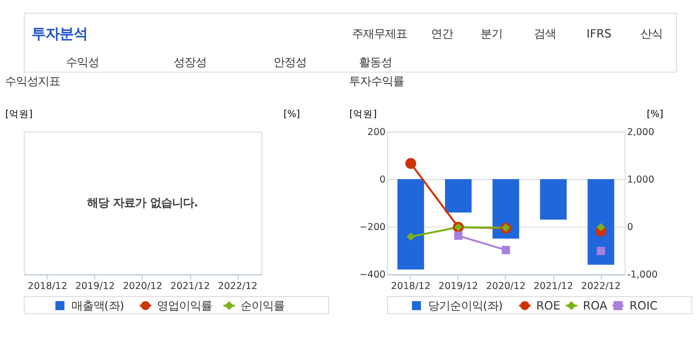  Describe the element at coordinates (640, 132) in the screenshot. I see `y2-tick-label: 2,000` at that location.